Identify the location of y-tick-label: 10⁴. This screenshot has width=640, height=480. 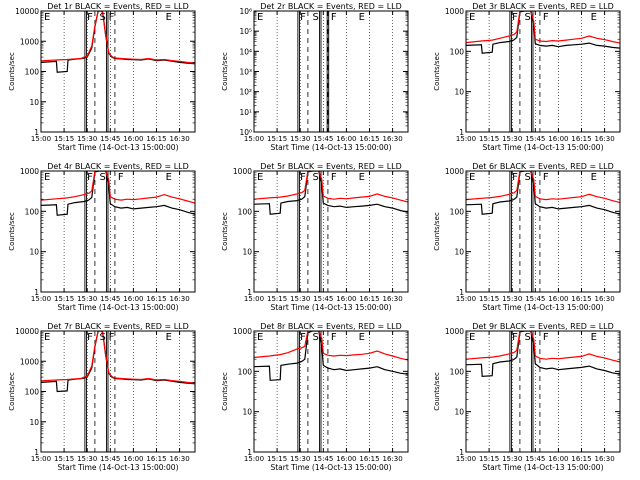
(245, 51).